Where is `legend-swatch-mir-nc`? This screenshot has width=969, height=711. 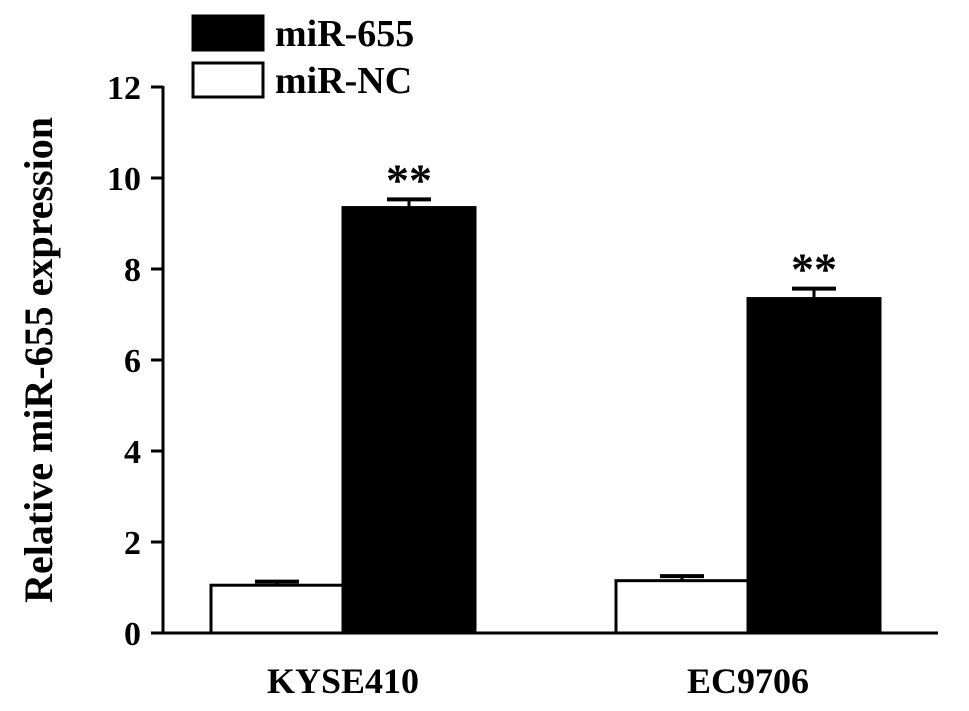
legend-swatch-mir-nc is located at coordinates (228, 80).